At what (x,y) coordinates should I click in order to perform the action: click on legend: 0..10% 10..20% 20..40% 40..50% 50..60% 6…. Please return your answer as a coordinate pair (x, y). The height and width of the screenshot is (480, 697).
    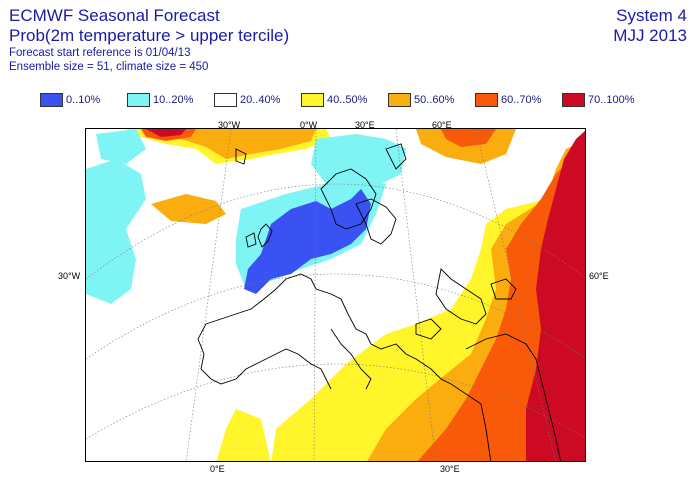
    Looking at the image, I should click on (344, 100).